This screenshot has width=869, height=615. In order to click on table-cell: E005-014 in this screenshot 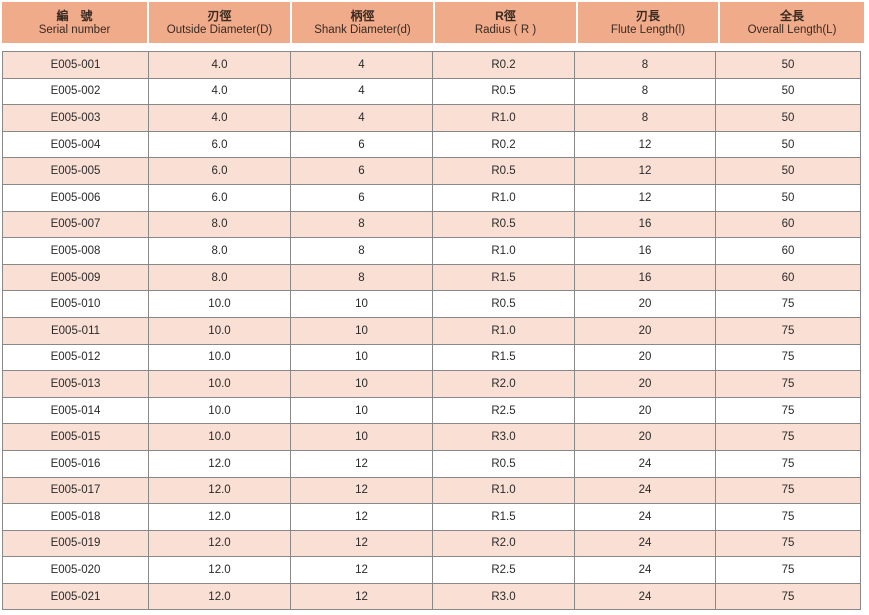, I will do `click(75, 410)`.